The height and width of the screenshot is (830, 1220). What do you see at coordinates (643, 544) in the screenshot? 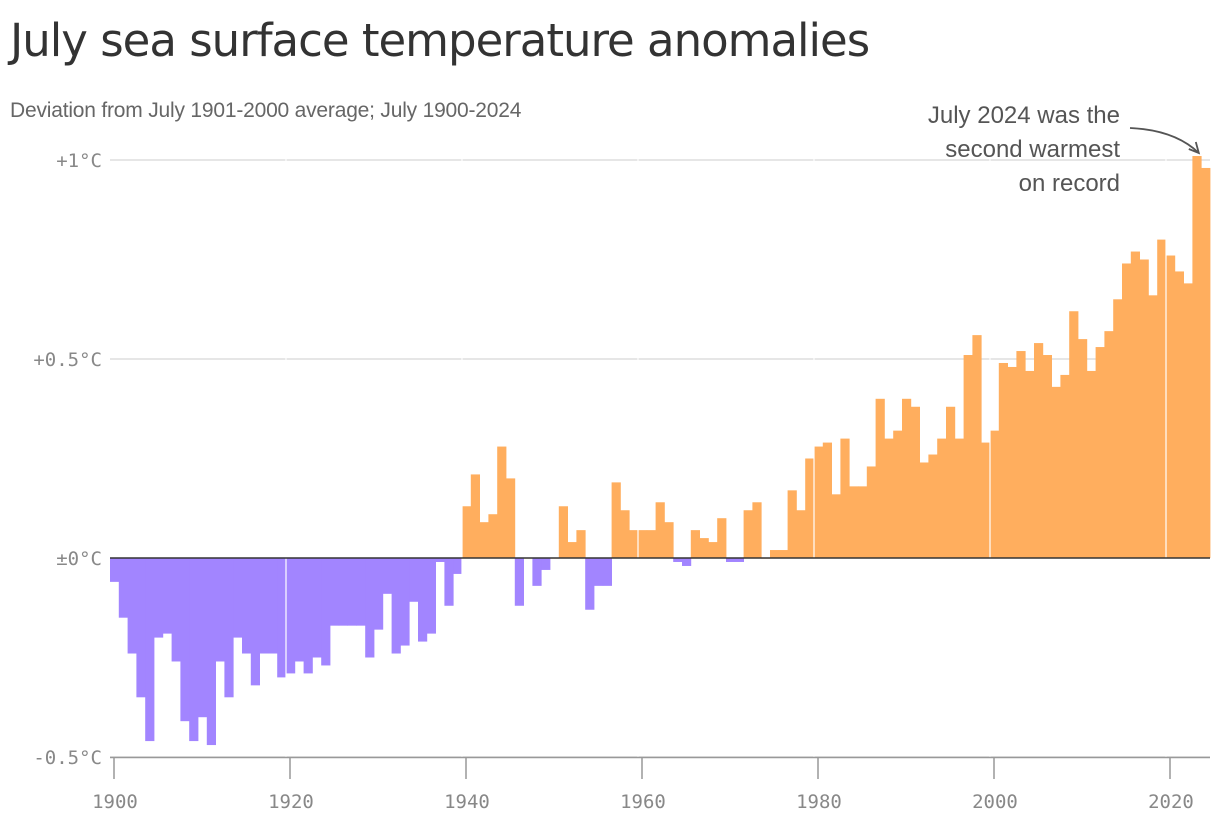
I see `bar-1960` at bounding box center [643, 544].